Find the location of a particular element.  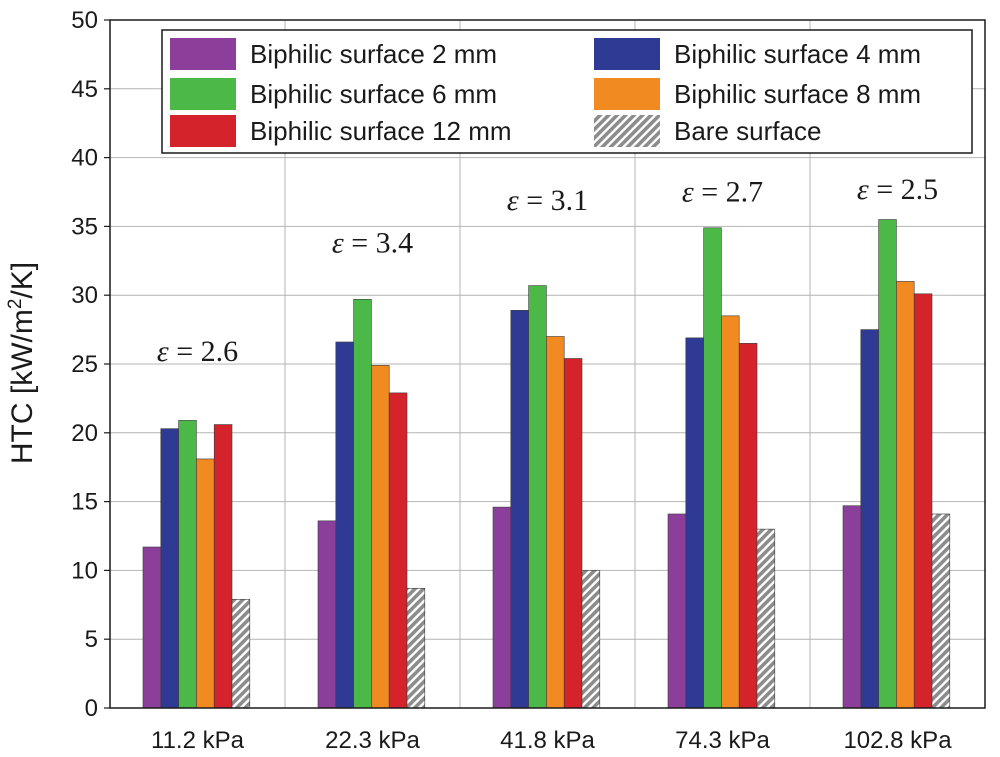

y-tick-label: 10 is located at coordinates (84, 570).